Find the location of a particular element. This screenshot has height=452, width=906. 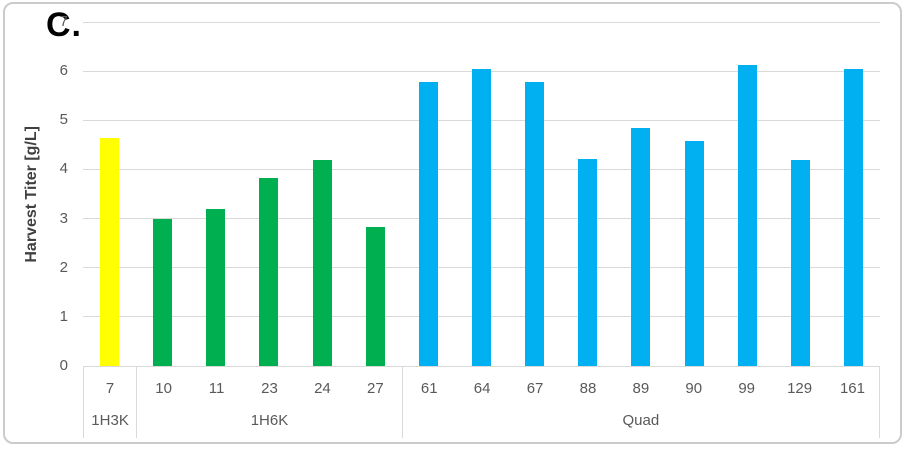

axis-group-1H6K: 10 11 23 24 27 1H6K is located at coordinates (269, 402).